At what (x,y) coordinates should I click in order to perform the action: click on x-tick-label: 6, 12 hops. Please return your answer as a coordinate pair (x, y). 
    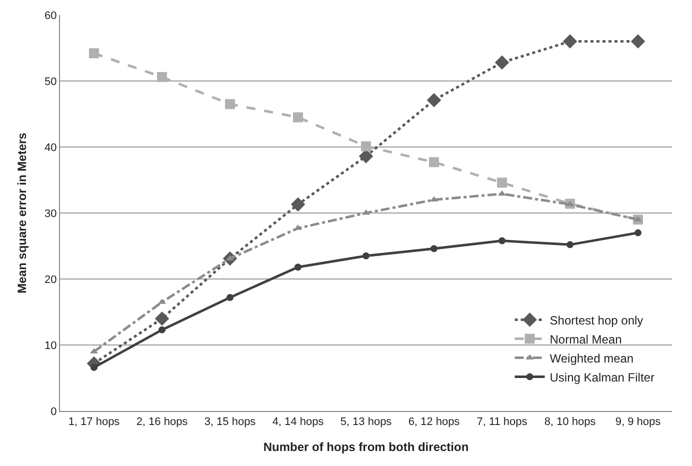
    Looking at the image, I should click on (434, 422).